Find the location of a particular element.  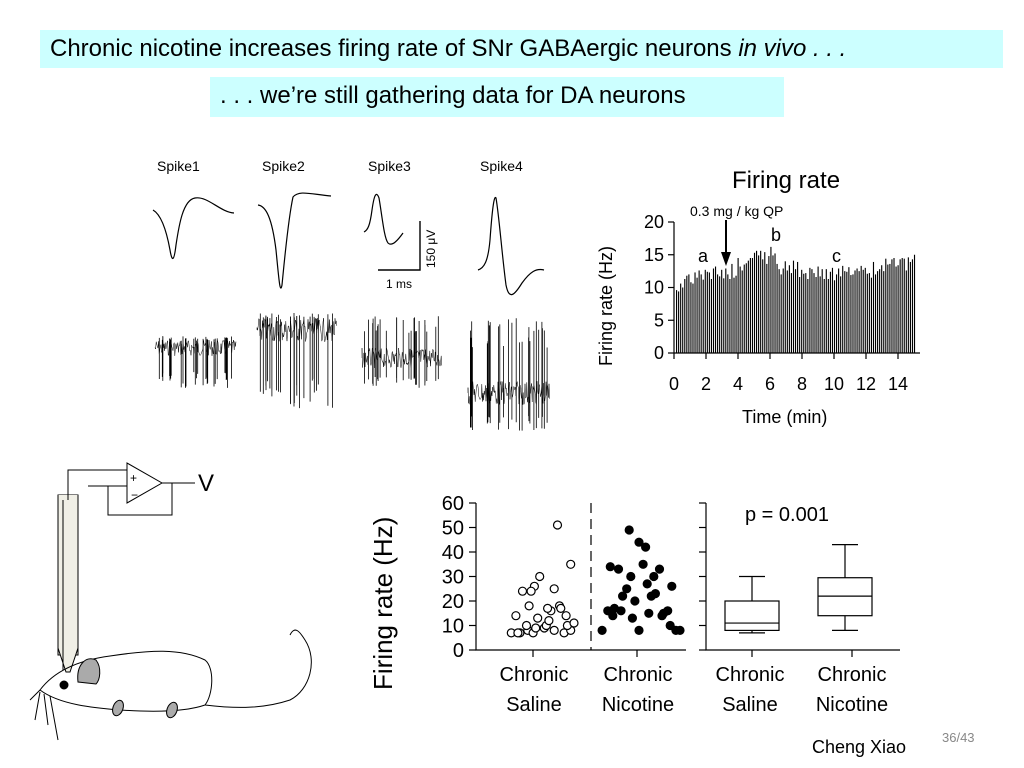

amp-plus: + is located at coordinates (133, 478).